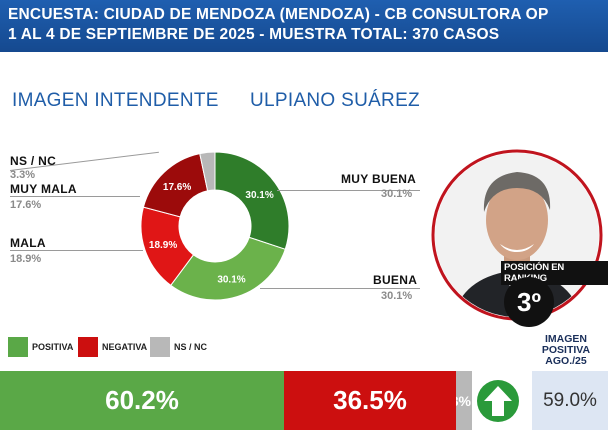 The width and height of the screenshot is (608, 430). Describe the element at coordinates (464, 400) in the screenshot. I see `bar-ns-nc: 3.3%` at that location.